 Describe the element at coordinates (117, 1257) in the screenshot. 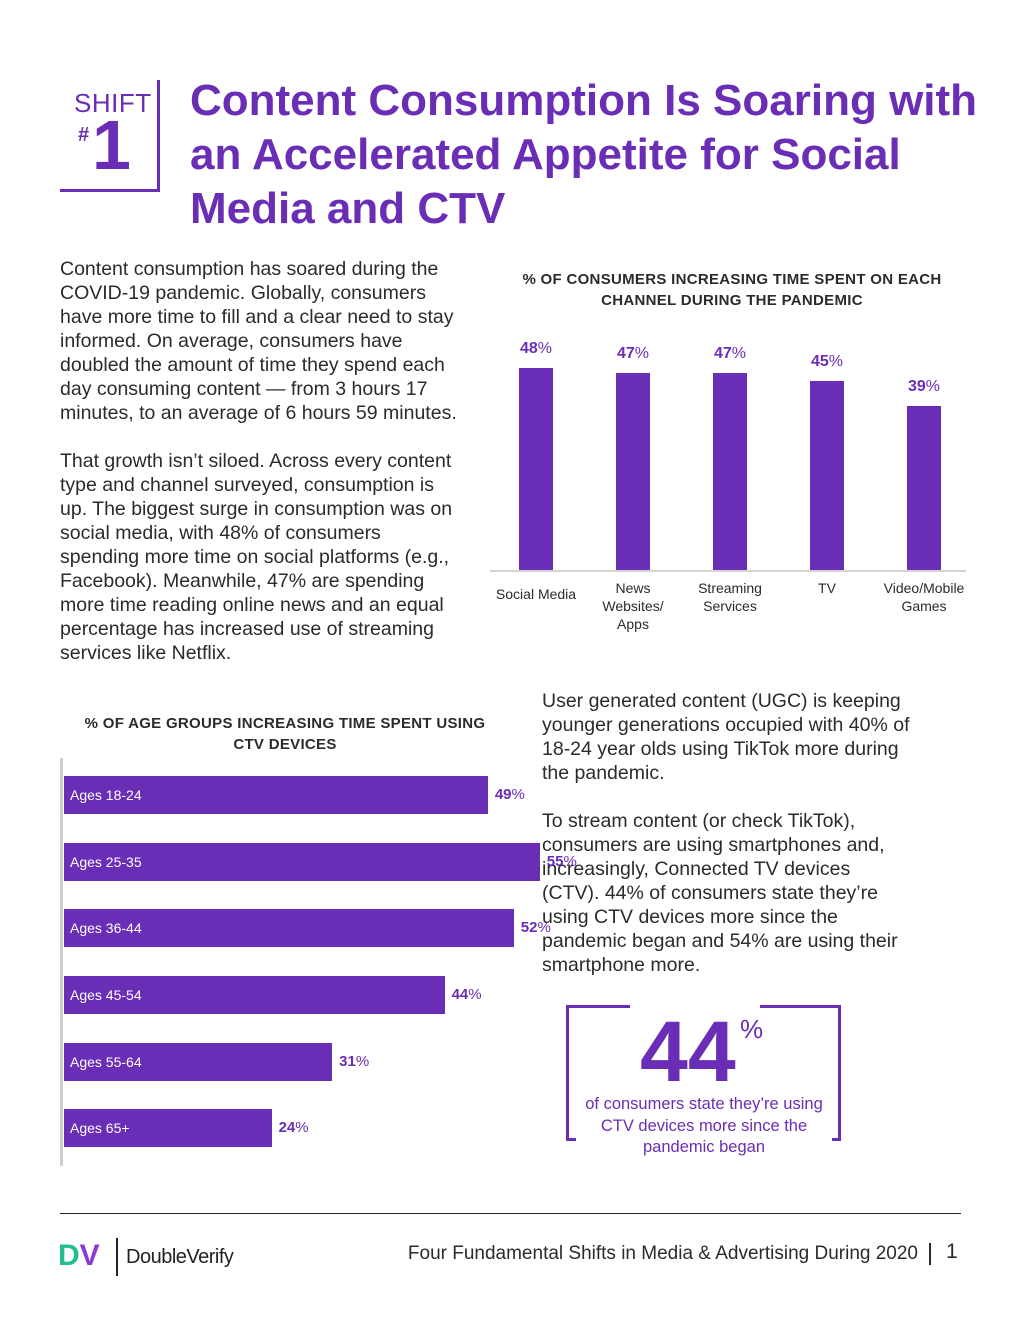

I see `logo-separator` at that location.